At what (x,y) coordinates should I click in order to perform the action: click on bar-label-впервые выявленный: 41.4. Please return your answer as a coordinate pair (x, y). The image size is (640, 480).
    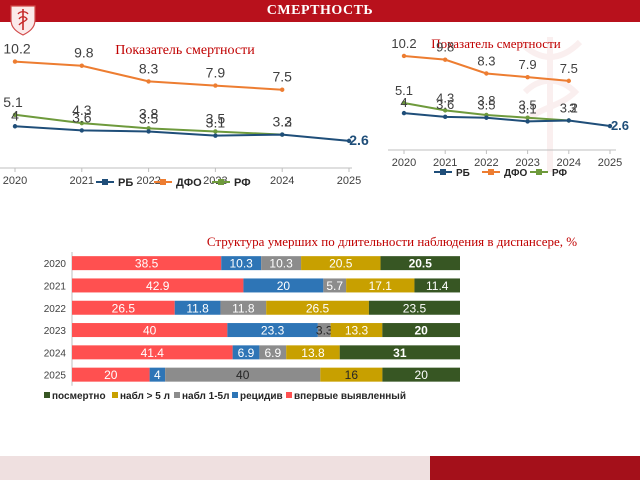
    Looking at the image, I should click on (153, 353).